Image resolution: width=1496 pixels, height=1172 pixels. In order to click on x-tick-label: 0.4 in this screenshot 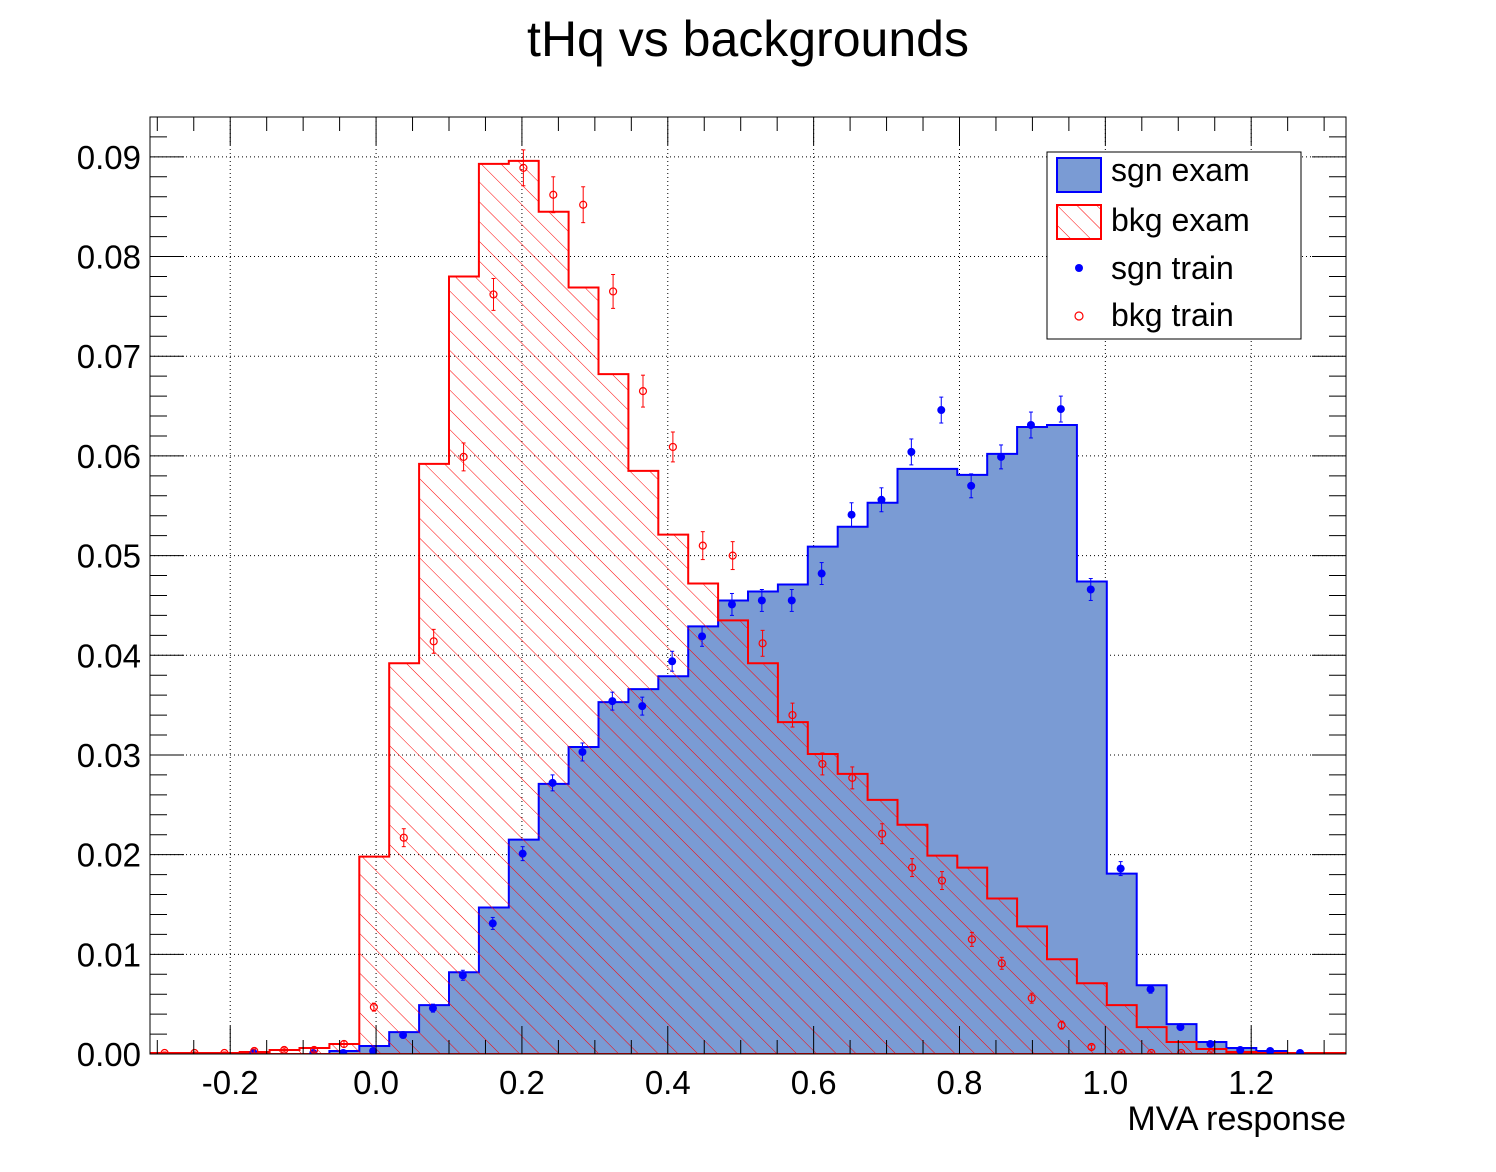, I will do `click(668, 1082)`.